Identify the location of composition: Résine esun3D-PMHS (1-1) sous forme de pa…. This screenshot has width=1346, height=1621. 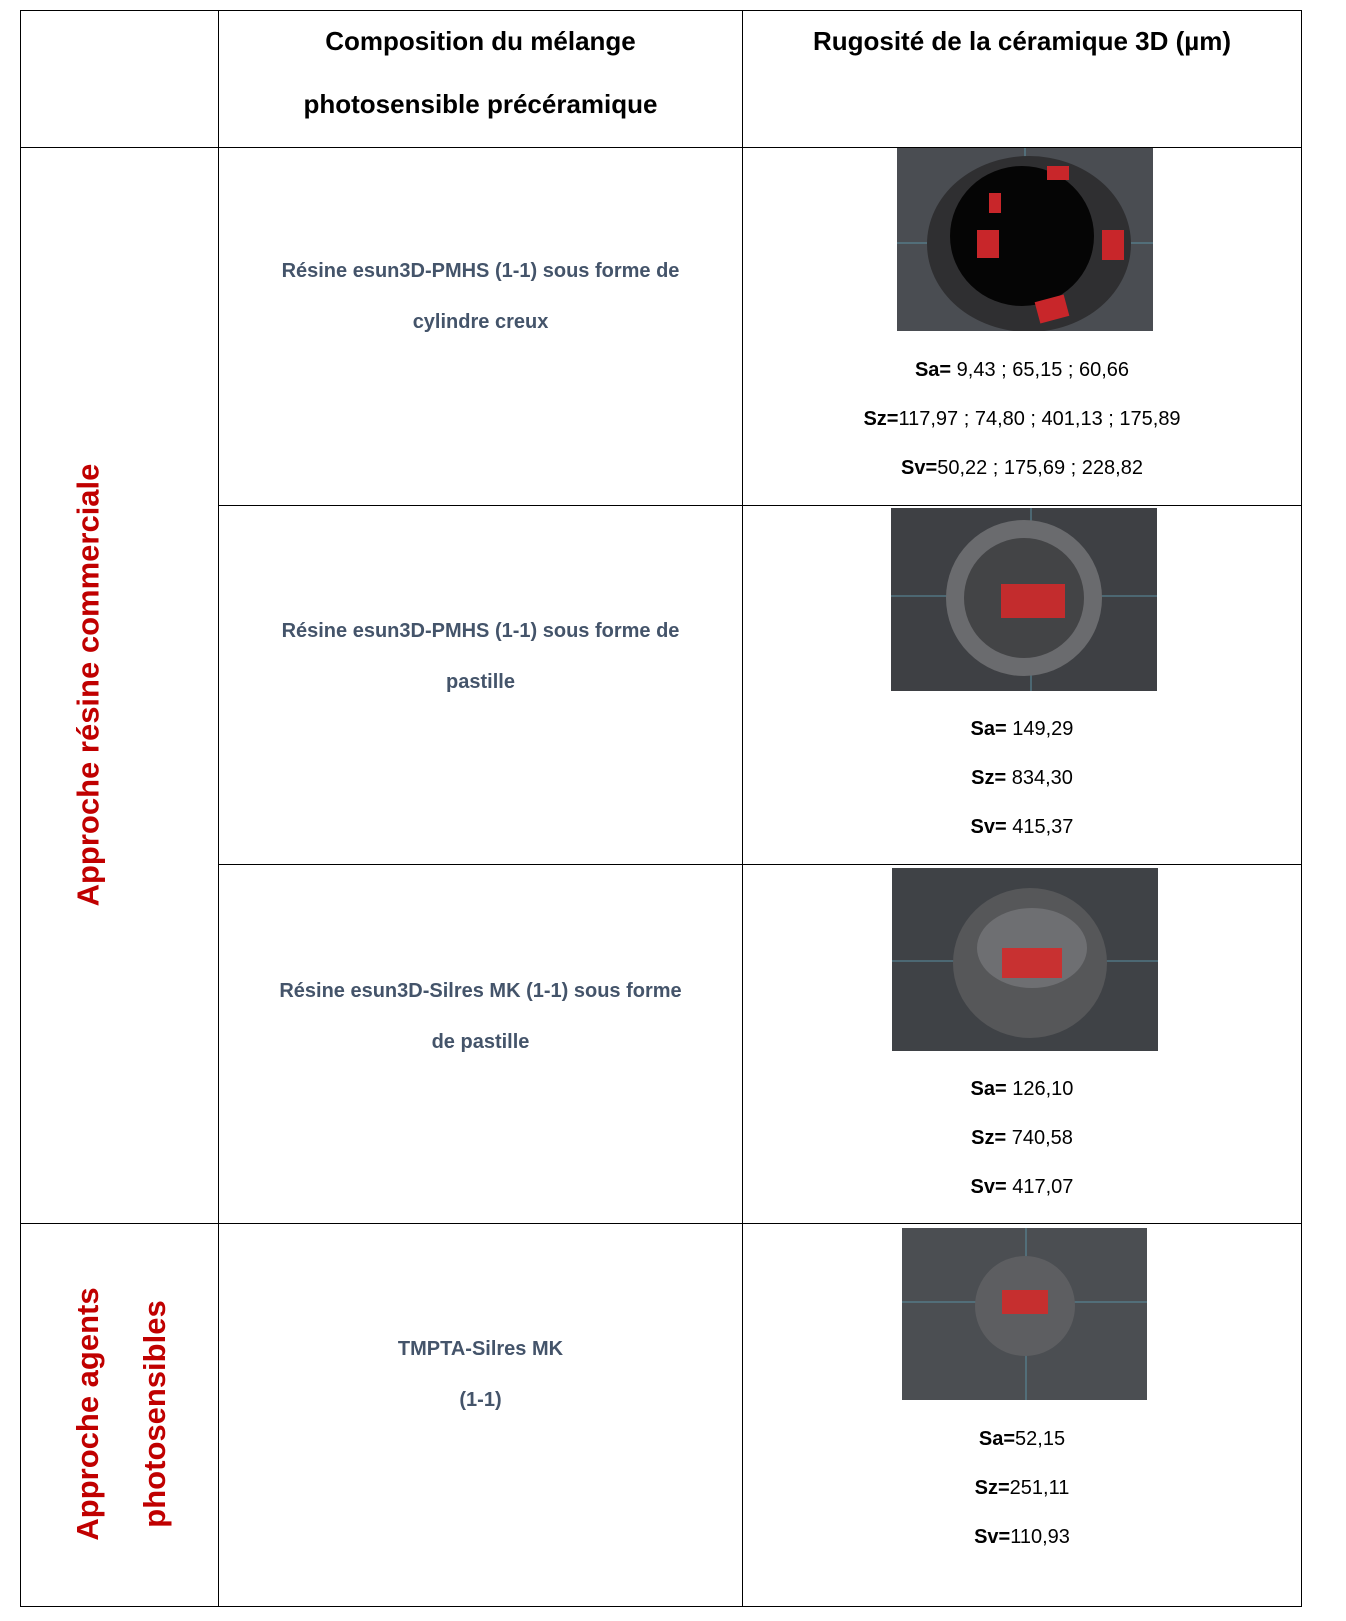
(480, 657).